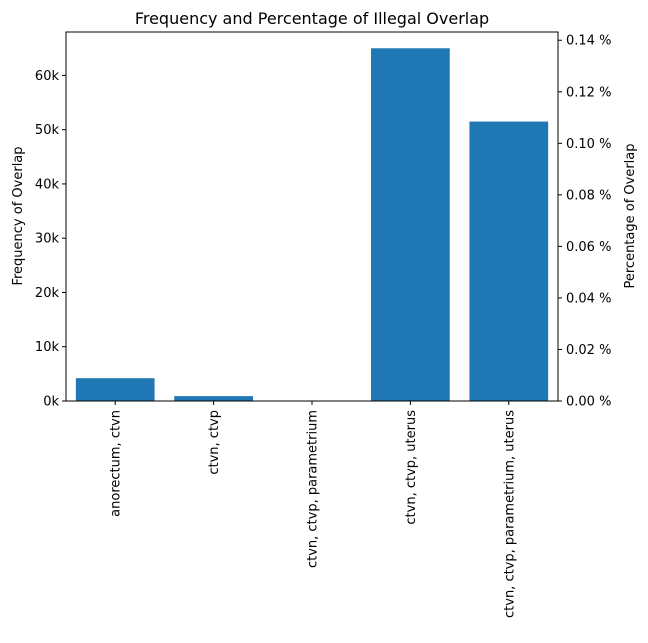 Image resolution: width=648 pixels, height=643 pixels. What do you see at coordinates (47, 130) in the screenshot?
I see `y-tick-label-5: 50k` at bounding box center [47, 130].